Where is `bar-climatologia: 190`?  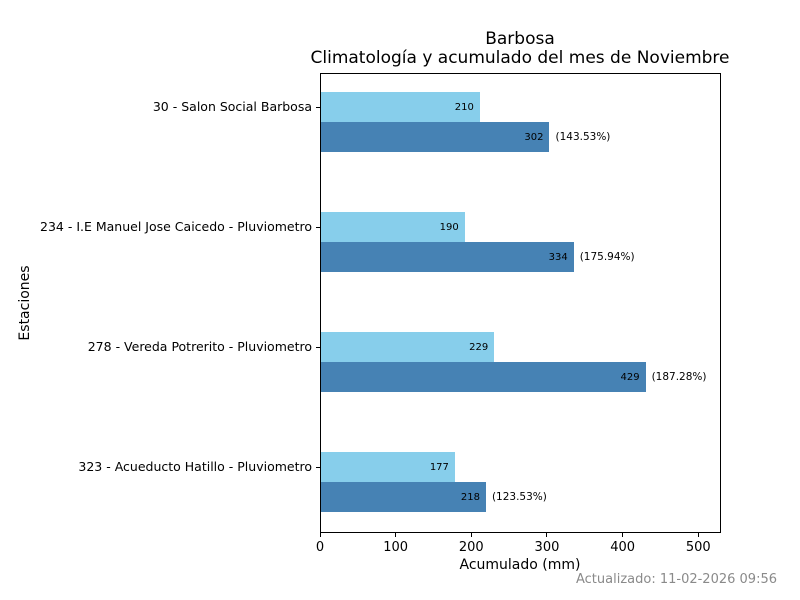 bar-climatologia: 190 is located at coordinates (393, 227).